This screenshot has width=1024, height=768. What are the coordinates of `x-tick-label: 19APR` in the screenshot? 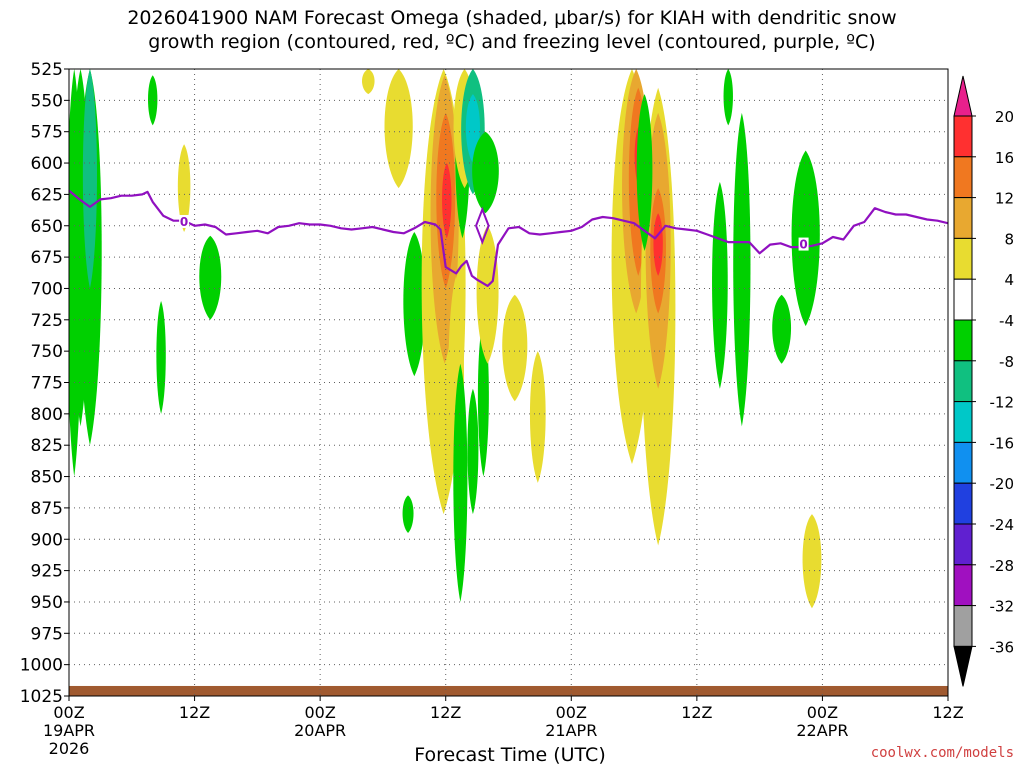 It's located at (69, 730).